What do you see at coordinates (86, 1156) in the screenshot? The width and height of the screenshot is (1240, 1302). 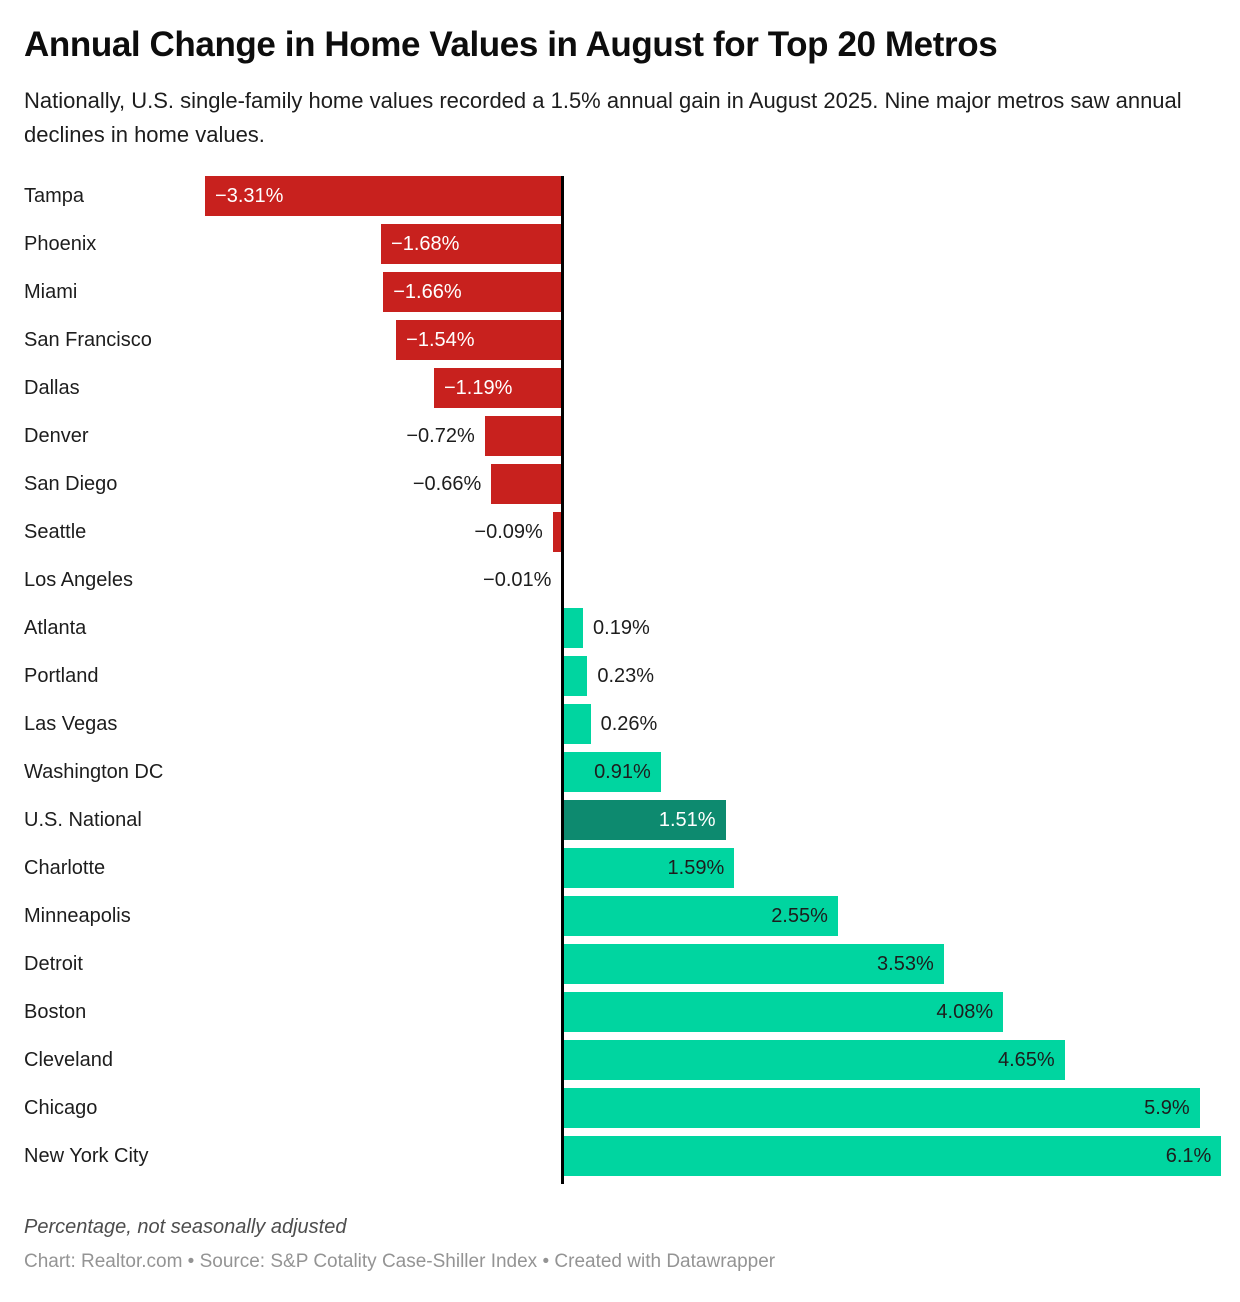 I see `category-label-new-york-city: New York City` at bounding box center [86, 1156].